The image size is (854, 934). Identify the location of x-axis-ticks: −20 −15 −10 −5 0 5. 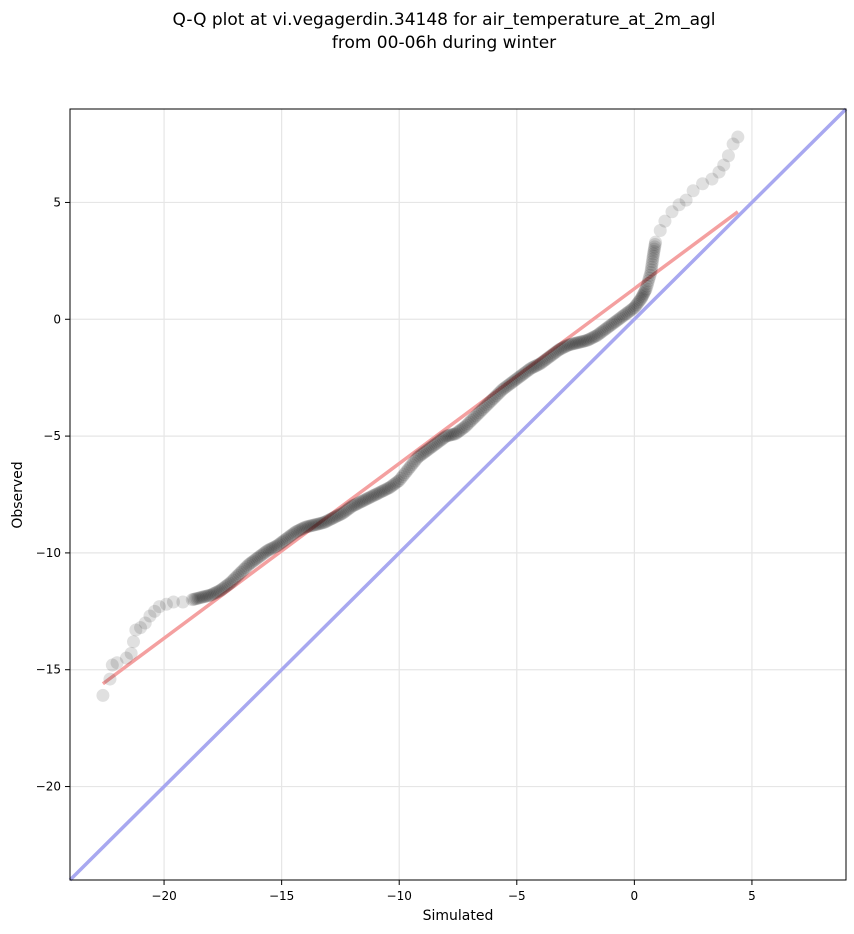
(453, 891).